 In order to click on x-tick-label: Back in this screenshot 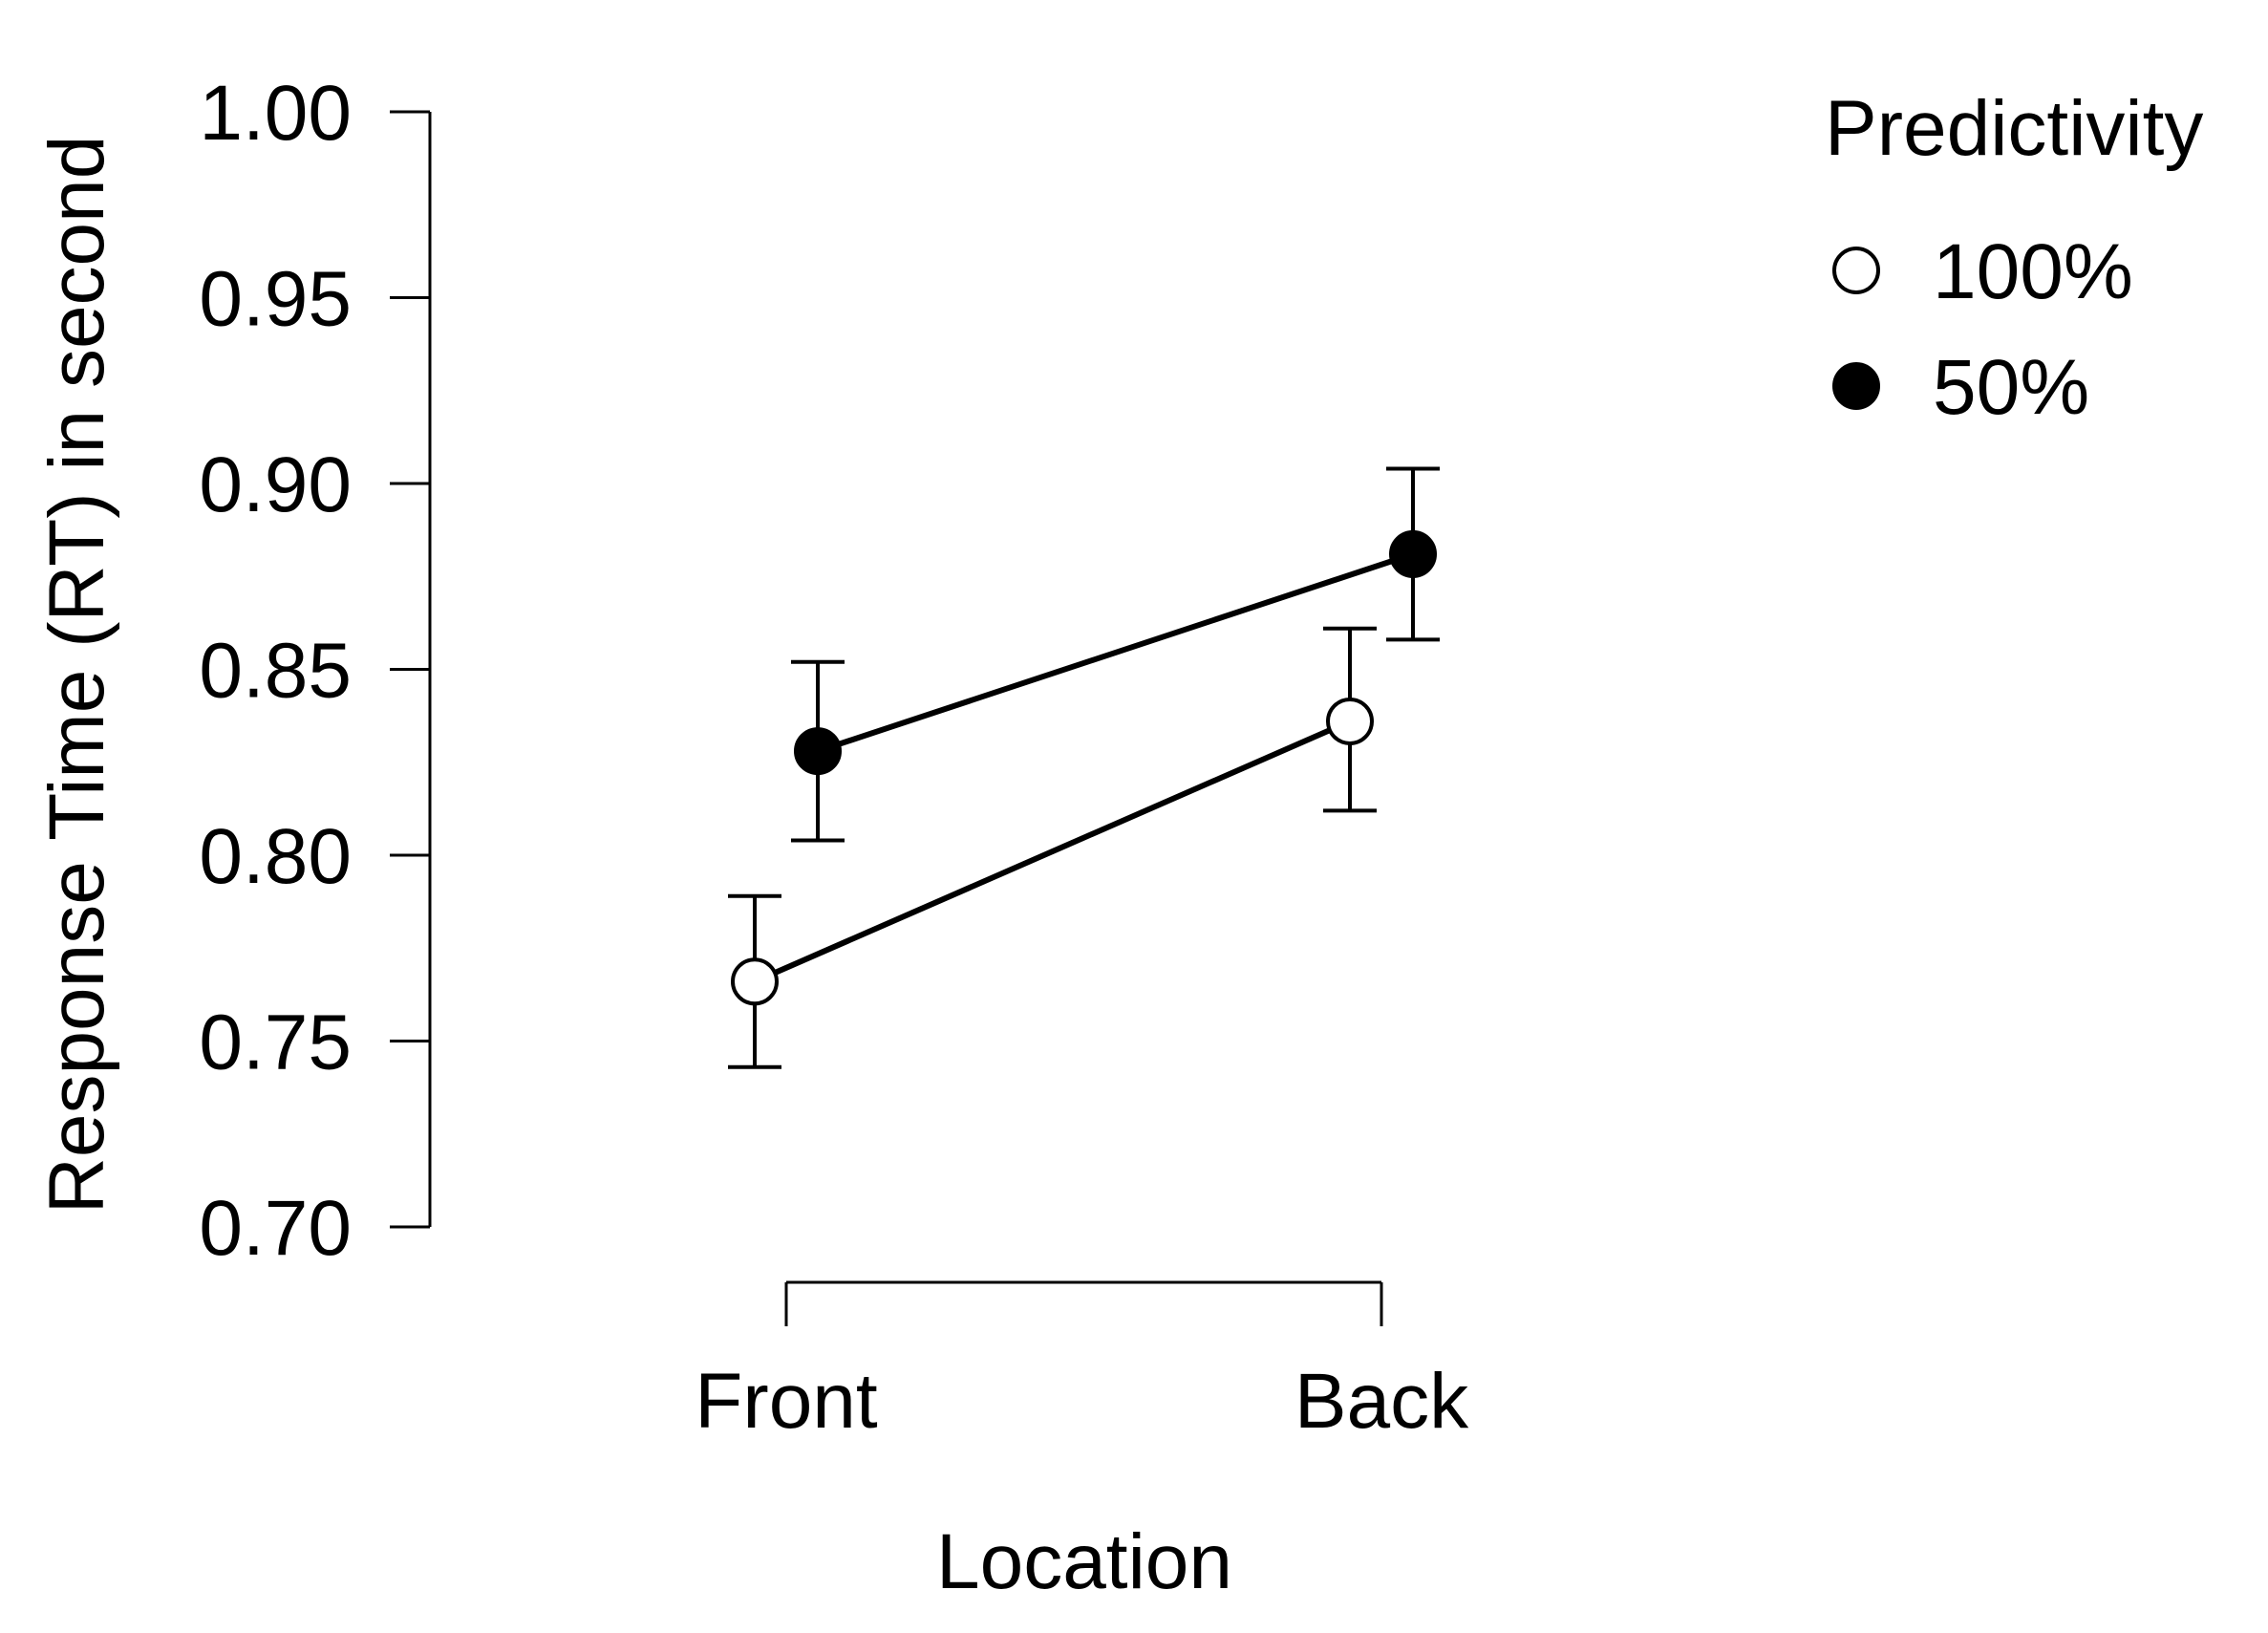, I will do `click(1382, 1401)`.